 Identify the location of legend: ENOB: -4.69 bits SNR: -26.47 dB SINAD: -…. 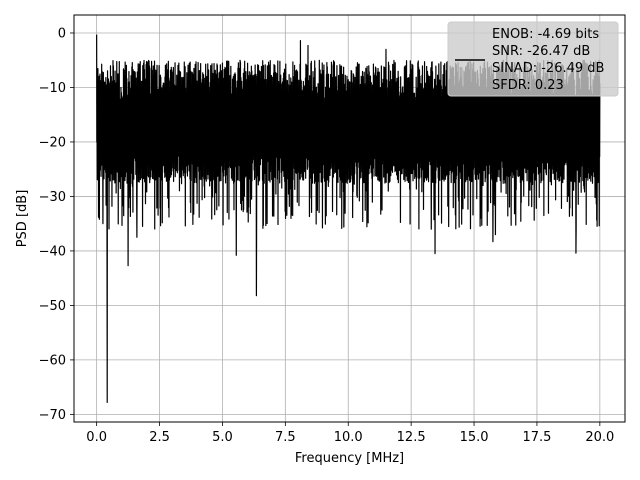
(533, 59).